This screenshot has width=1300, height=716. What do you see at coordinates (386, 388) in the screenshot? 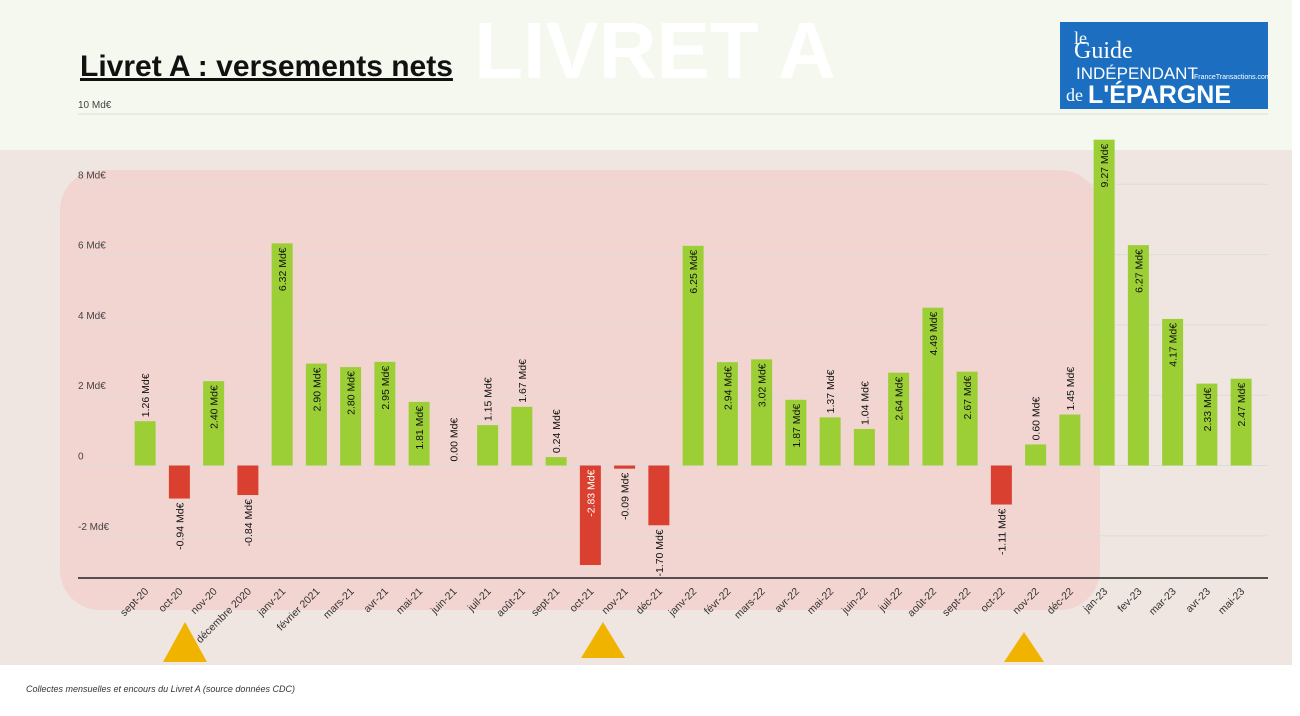
I see `value-label: 2.95 Md€` at bounding box center [386, 388].